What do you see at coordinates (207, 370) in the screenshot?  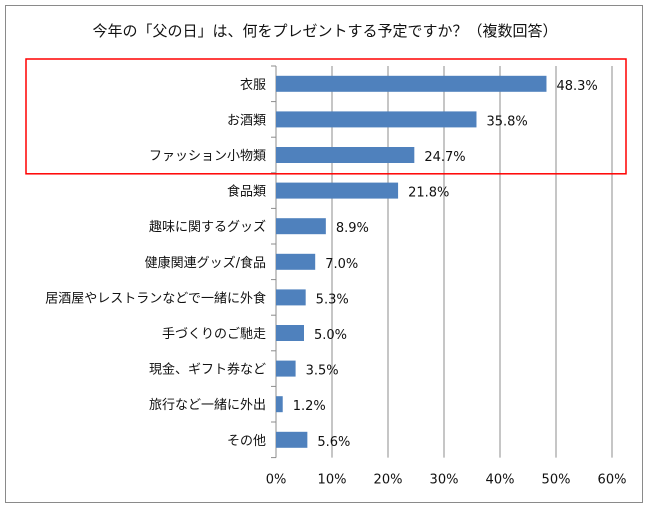 I see `category-label: 現金、ギフト券など` at bounding box center [207, 370].